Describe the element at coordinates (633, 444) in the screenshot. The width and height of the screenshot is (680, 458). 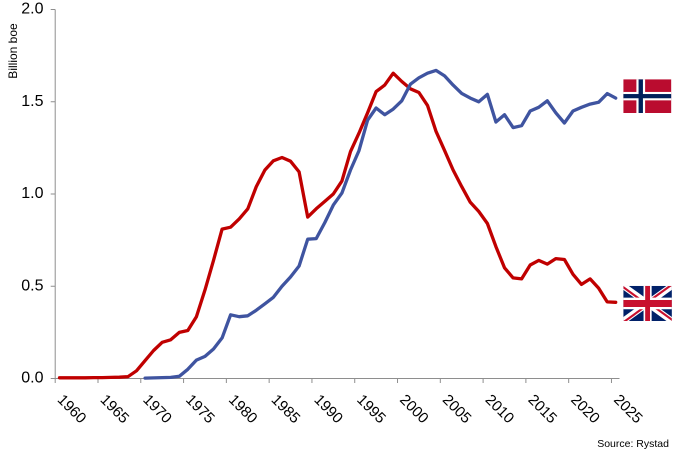
I see `svg-text: Source: Rystad` at that location.